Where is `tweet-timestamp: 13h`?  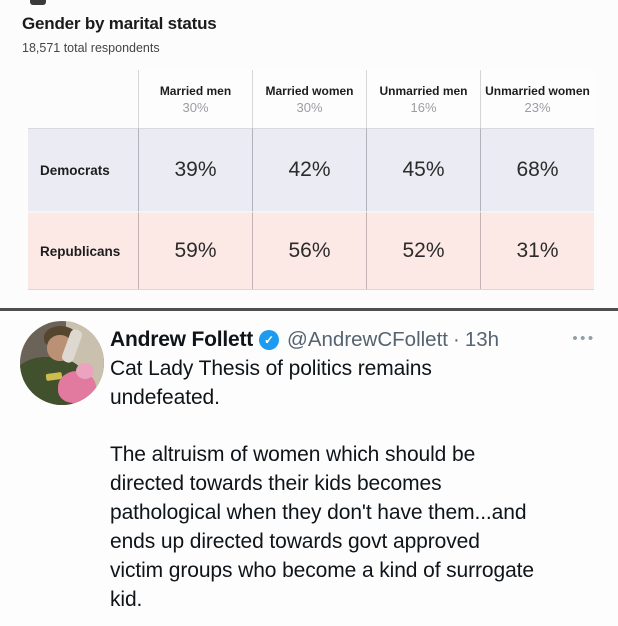
tweet-timestamp: 13h is located at coordinates (482, 339).